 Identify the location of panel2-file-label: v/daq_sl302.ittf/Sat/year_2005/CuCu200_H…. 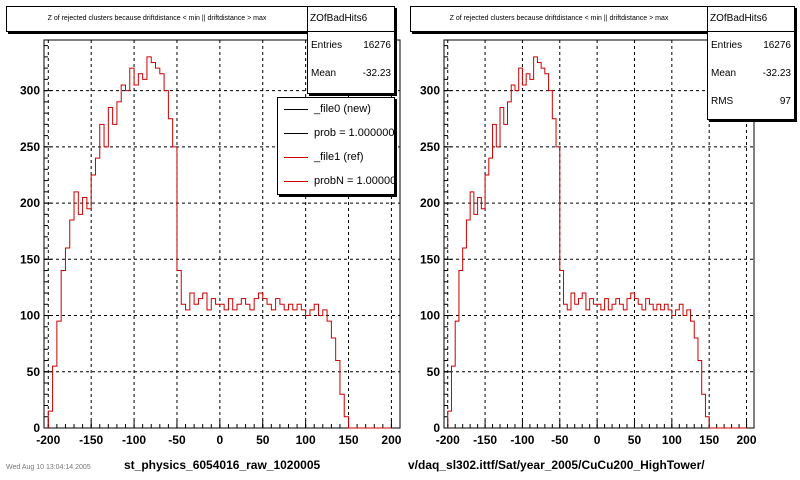
(556, 465).